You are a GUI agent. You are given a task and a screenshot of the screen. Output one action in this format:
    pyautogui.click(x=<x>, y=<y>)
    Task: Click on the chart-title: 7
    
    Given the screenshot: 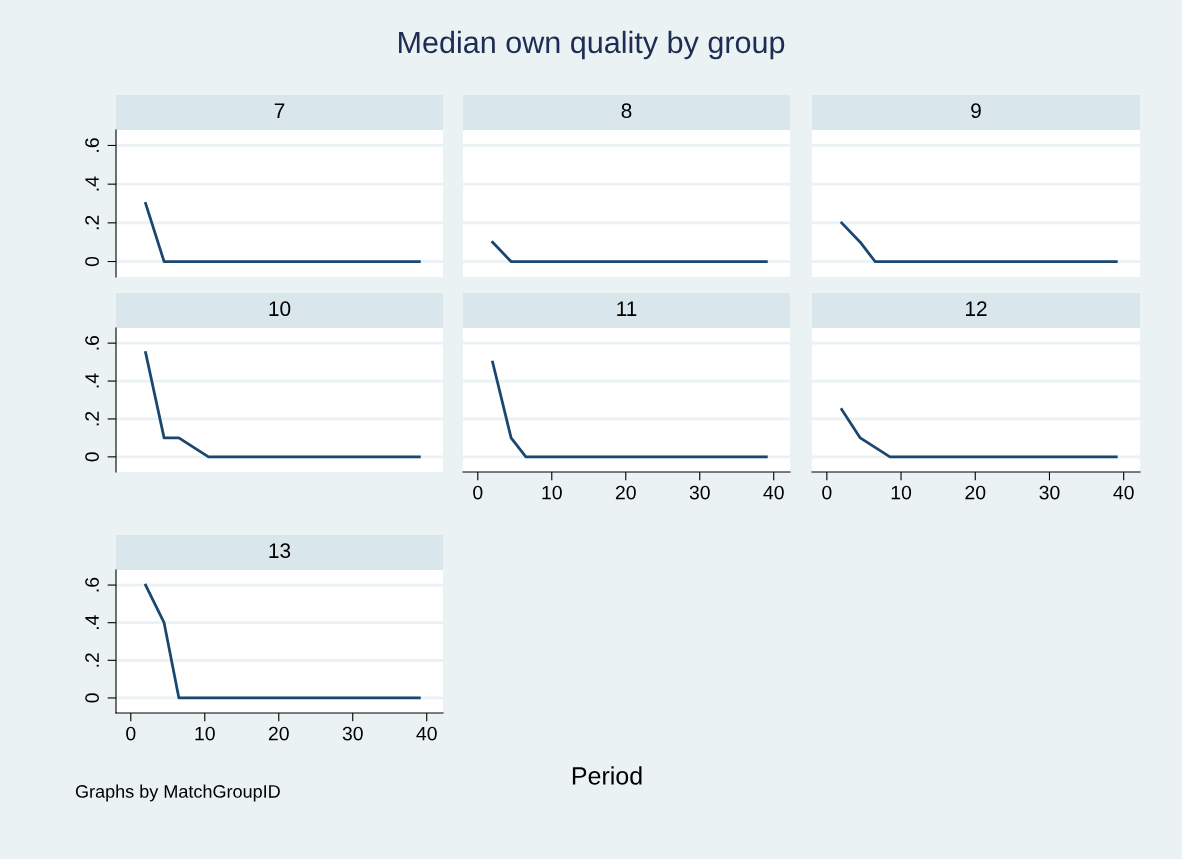 What is the action you would take?
    pyautogui.click(x=279, y=110)
    